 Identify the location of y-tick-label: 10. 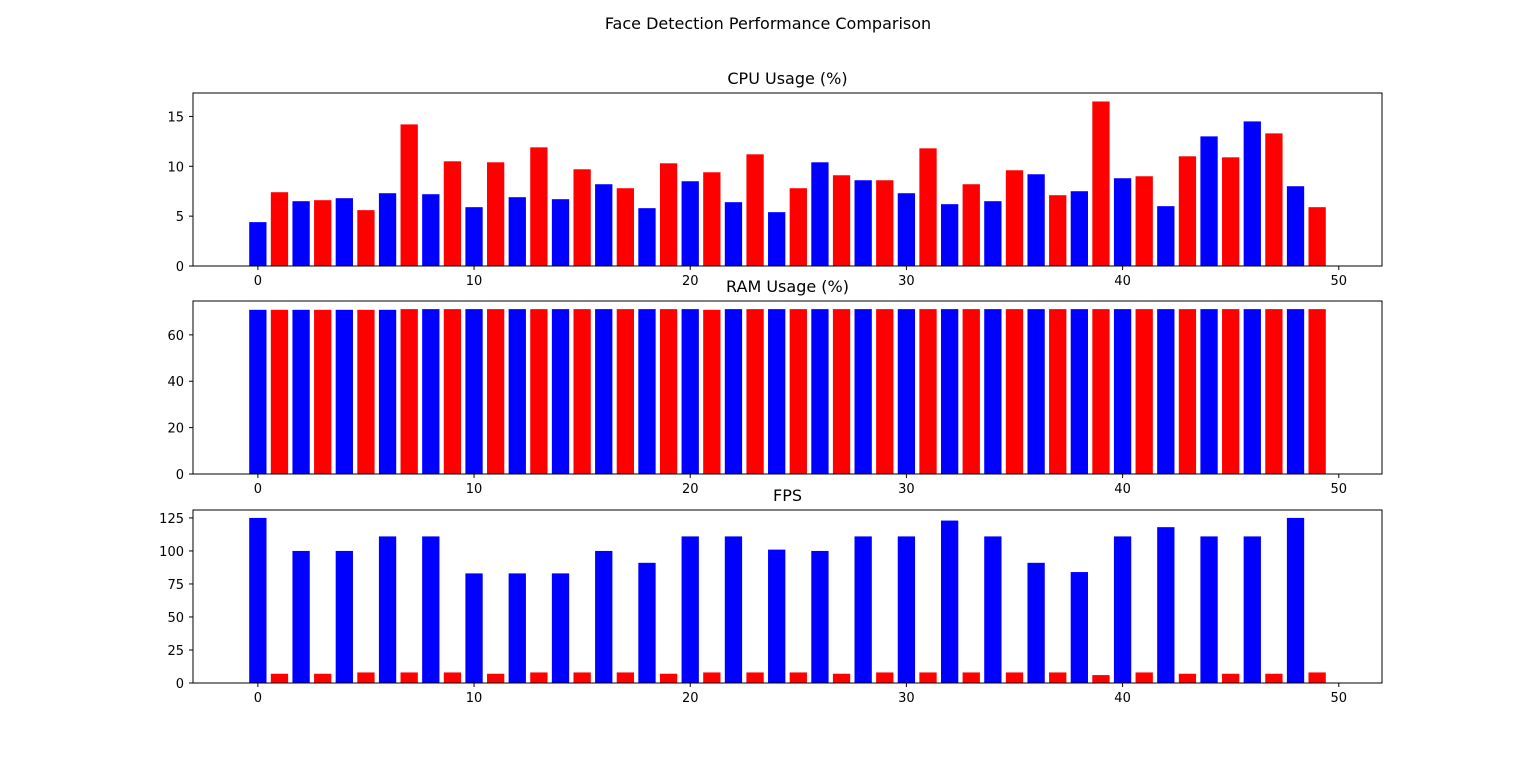
(175, 167).